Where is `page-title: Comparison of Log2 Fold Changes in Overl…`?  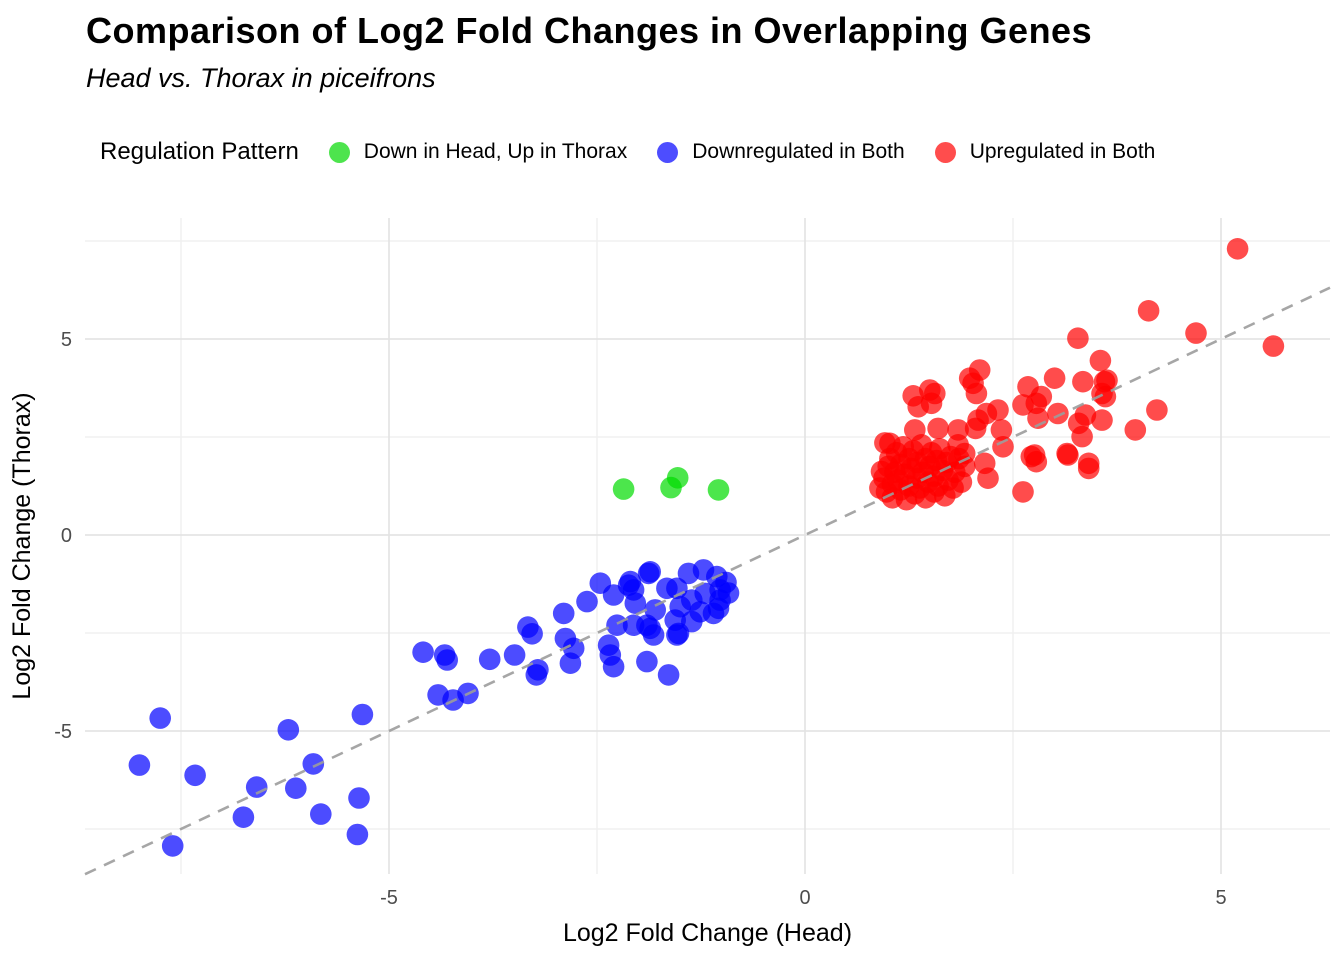
page-title: Comparison of Log2 Fold Changes in Overl… is located at coordinates (589, 30).